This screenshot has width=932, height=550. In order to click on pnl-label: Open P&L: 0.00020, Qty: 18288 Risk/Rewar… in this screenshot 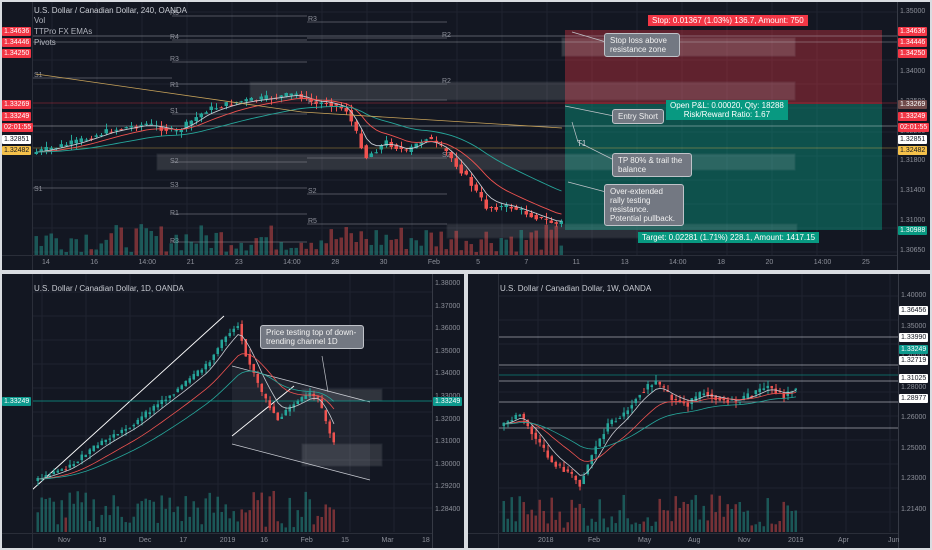, I will do `click(727, 110)`.